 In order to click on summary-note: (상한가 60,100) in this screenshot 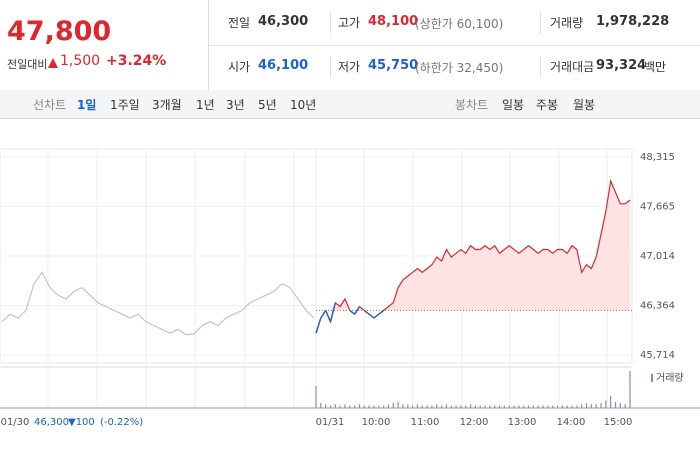, I will do `click(459, 24)`.